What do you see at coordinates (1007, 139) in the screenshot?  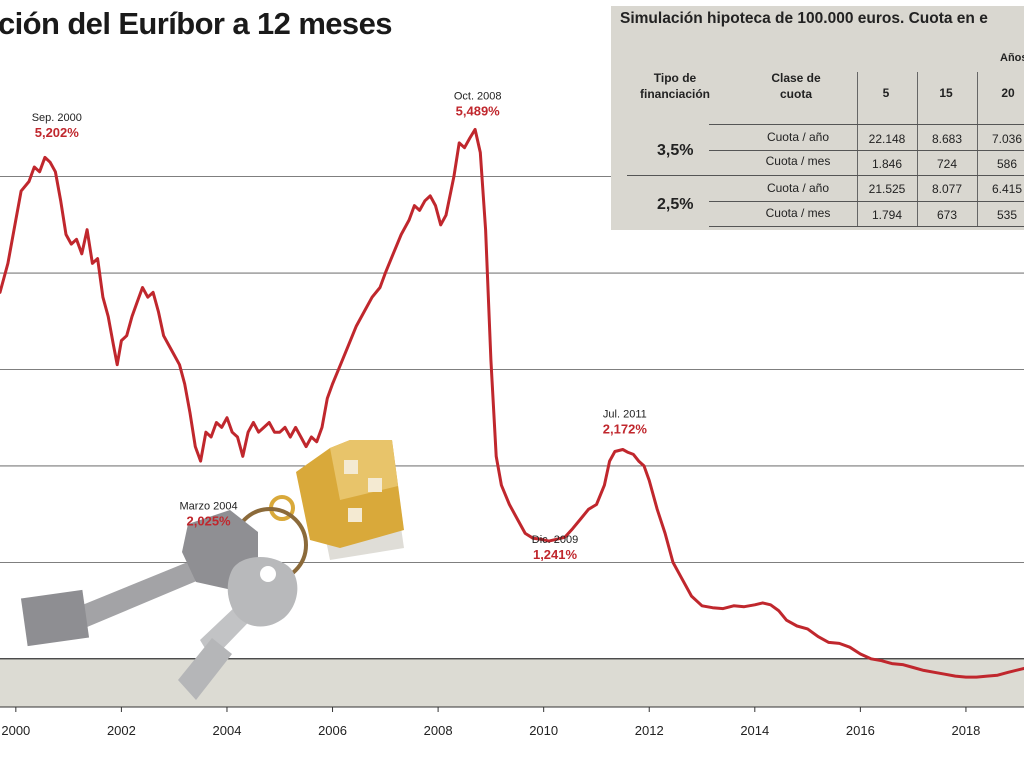 I see `row1-year-20: 7.036` at bounding box center [1007, 139].